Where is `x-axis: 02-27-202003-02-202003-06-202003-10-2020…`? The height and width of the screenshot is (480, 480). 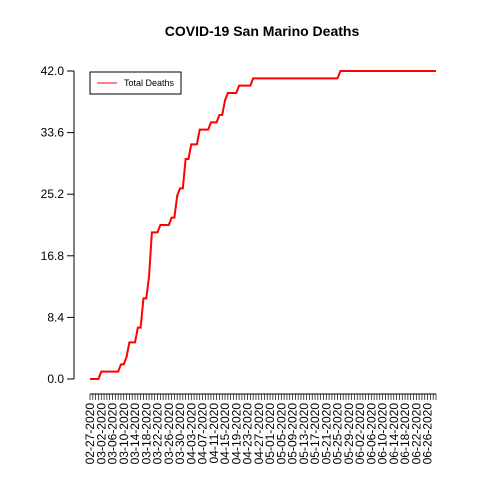 x-axis: 02-27-202003-02-202003-06-202003-10-2020… is located at coordinates (260, 429).